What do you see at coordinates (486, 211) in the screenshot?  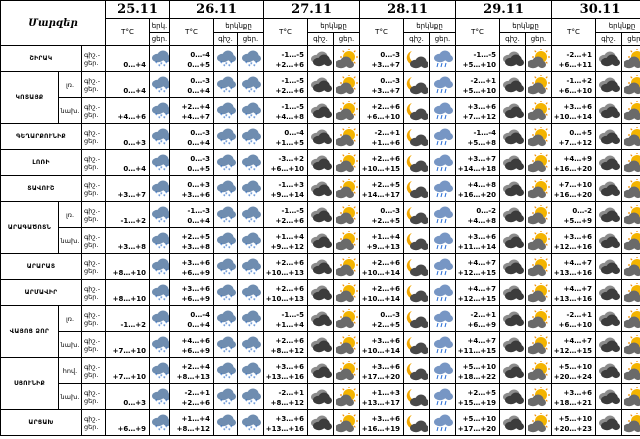 I see `night-temp: 0…-2` at bounding box center [486, 211].